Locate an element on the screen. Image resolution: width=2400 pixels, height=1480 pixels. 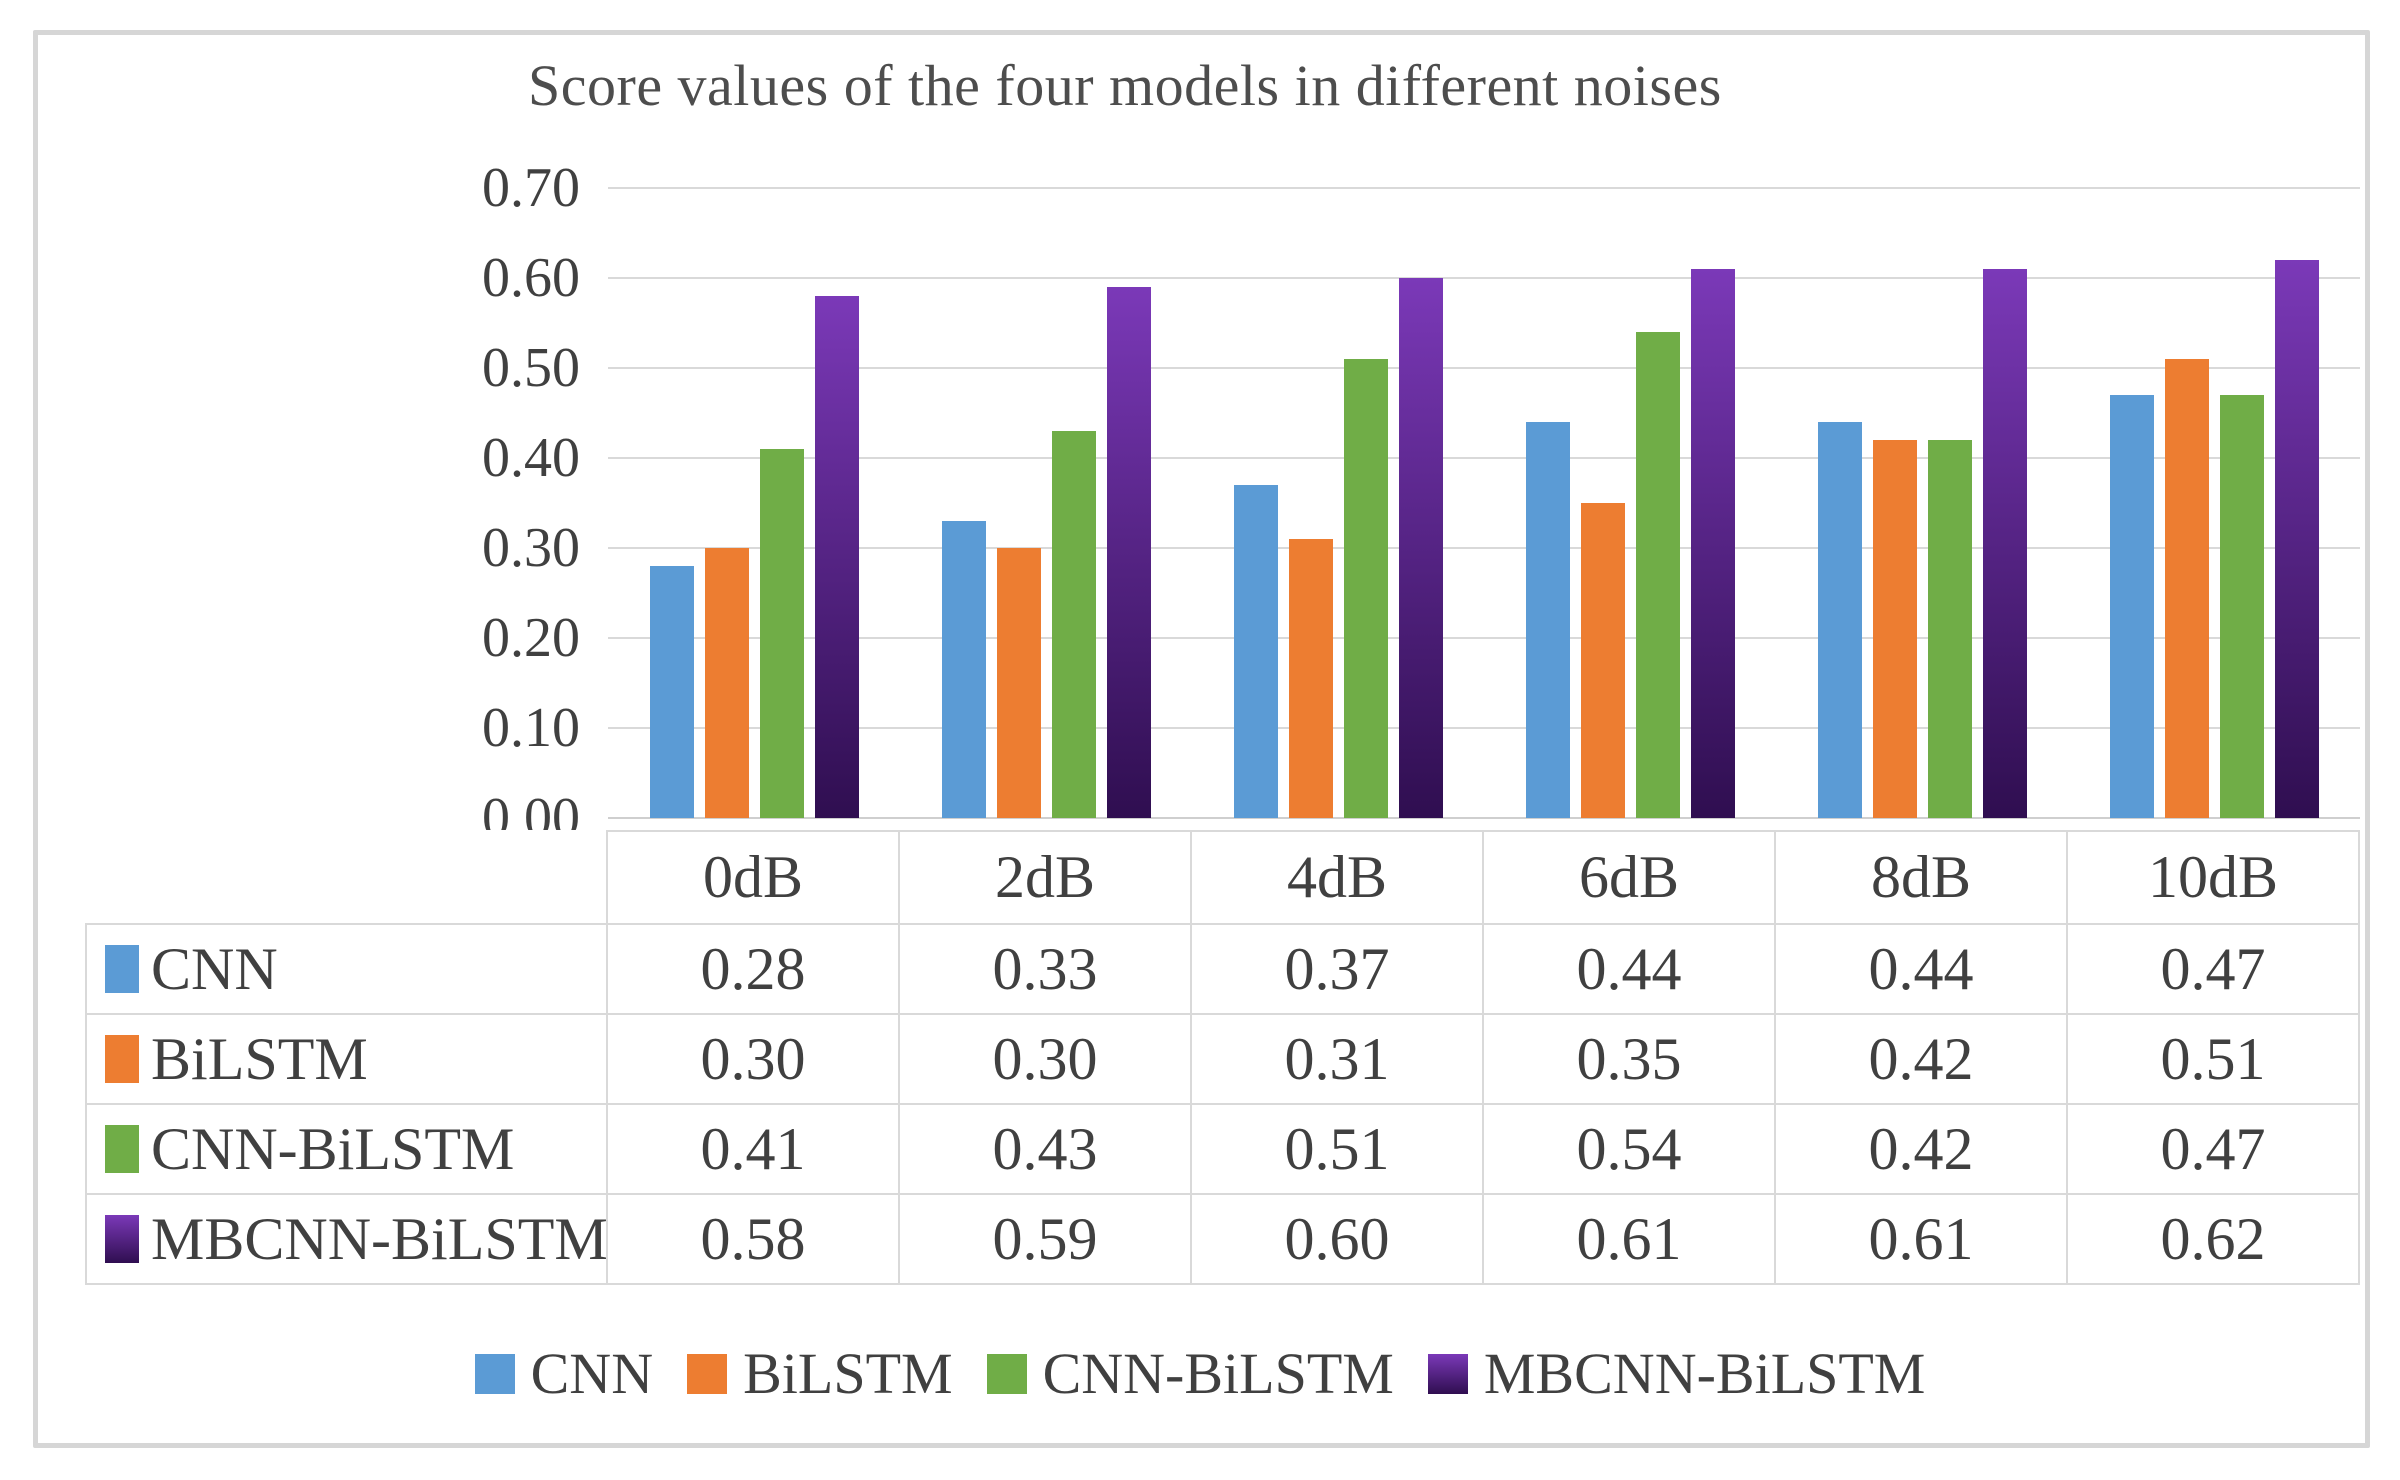
bar-CNN-BiLSTM-8dB is located at coordinates (1949, 629).